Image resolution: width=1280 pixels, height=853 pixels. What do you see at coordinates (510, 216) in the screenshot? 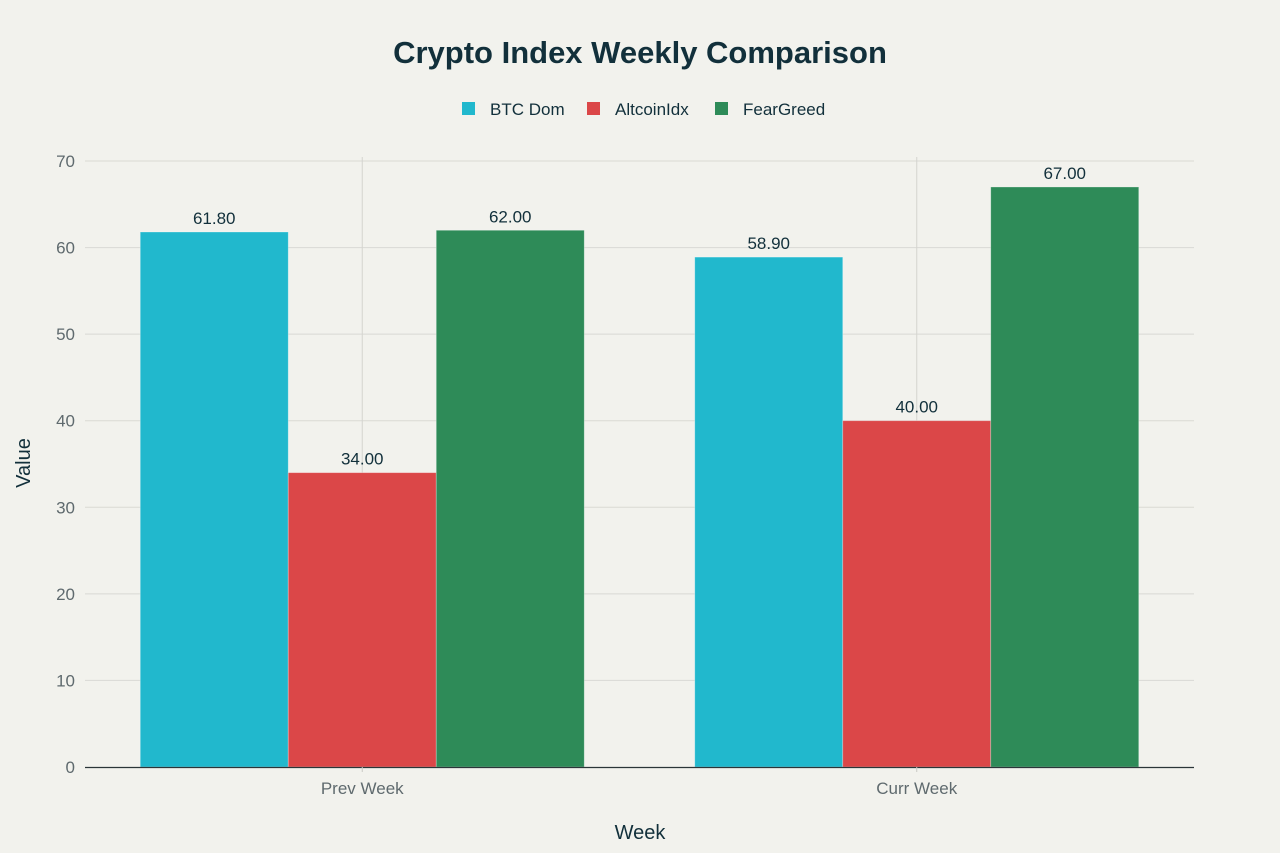
I see `data-label: 62.00` at bounding box center [510, 216].